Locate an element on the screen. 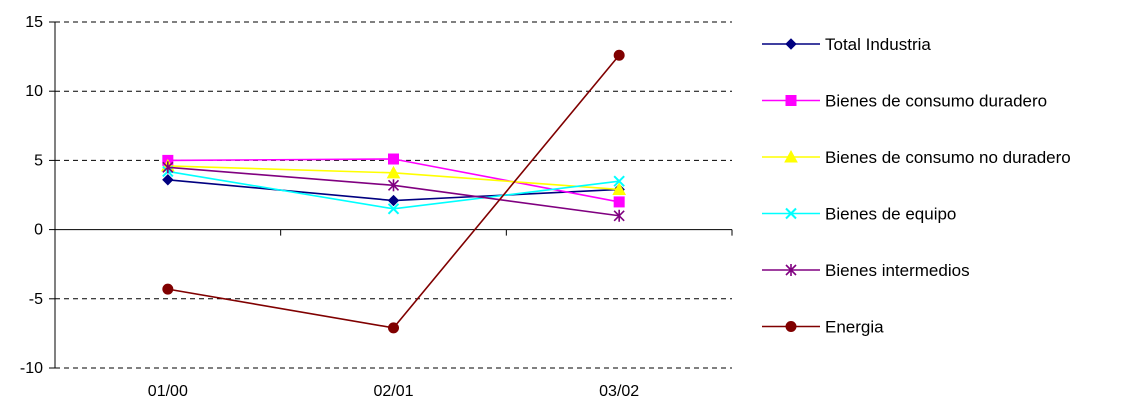  legend-label: Bienes intermedios is located at coordinates (897, 270).